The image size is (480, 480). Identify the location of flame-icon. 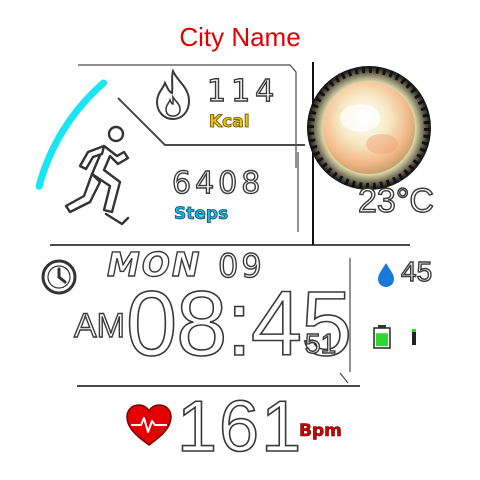
(173, 95).